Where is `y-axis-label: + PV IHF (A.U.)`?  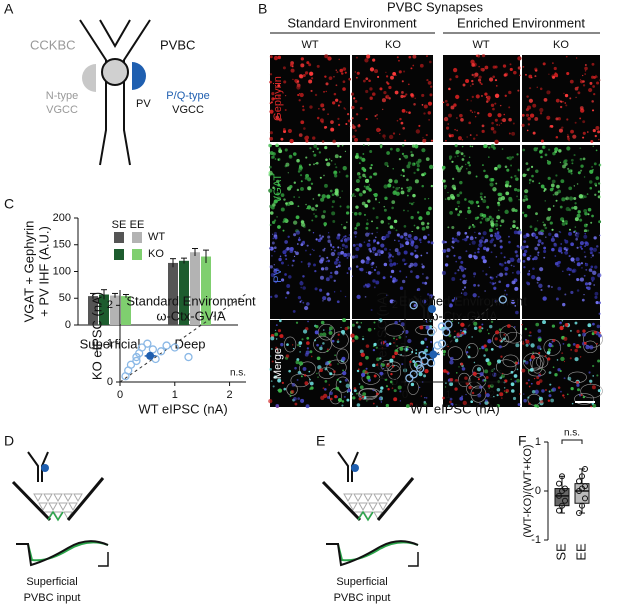 y-axis-label: + PV IHF (A.U.) is located at coordinates (43, 271).